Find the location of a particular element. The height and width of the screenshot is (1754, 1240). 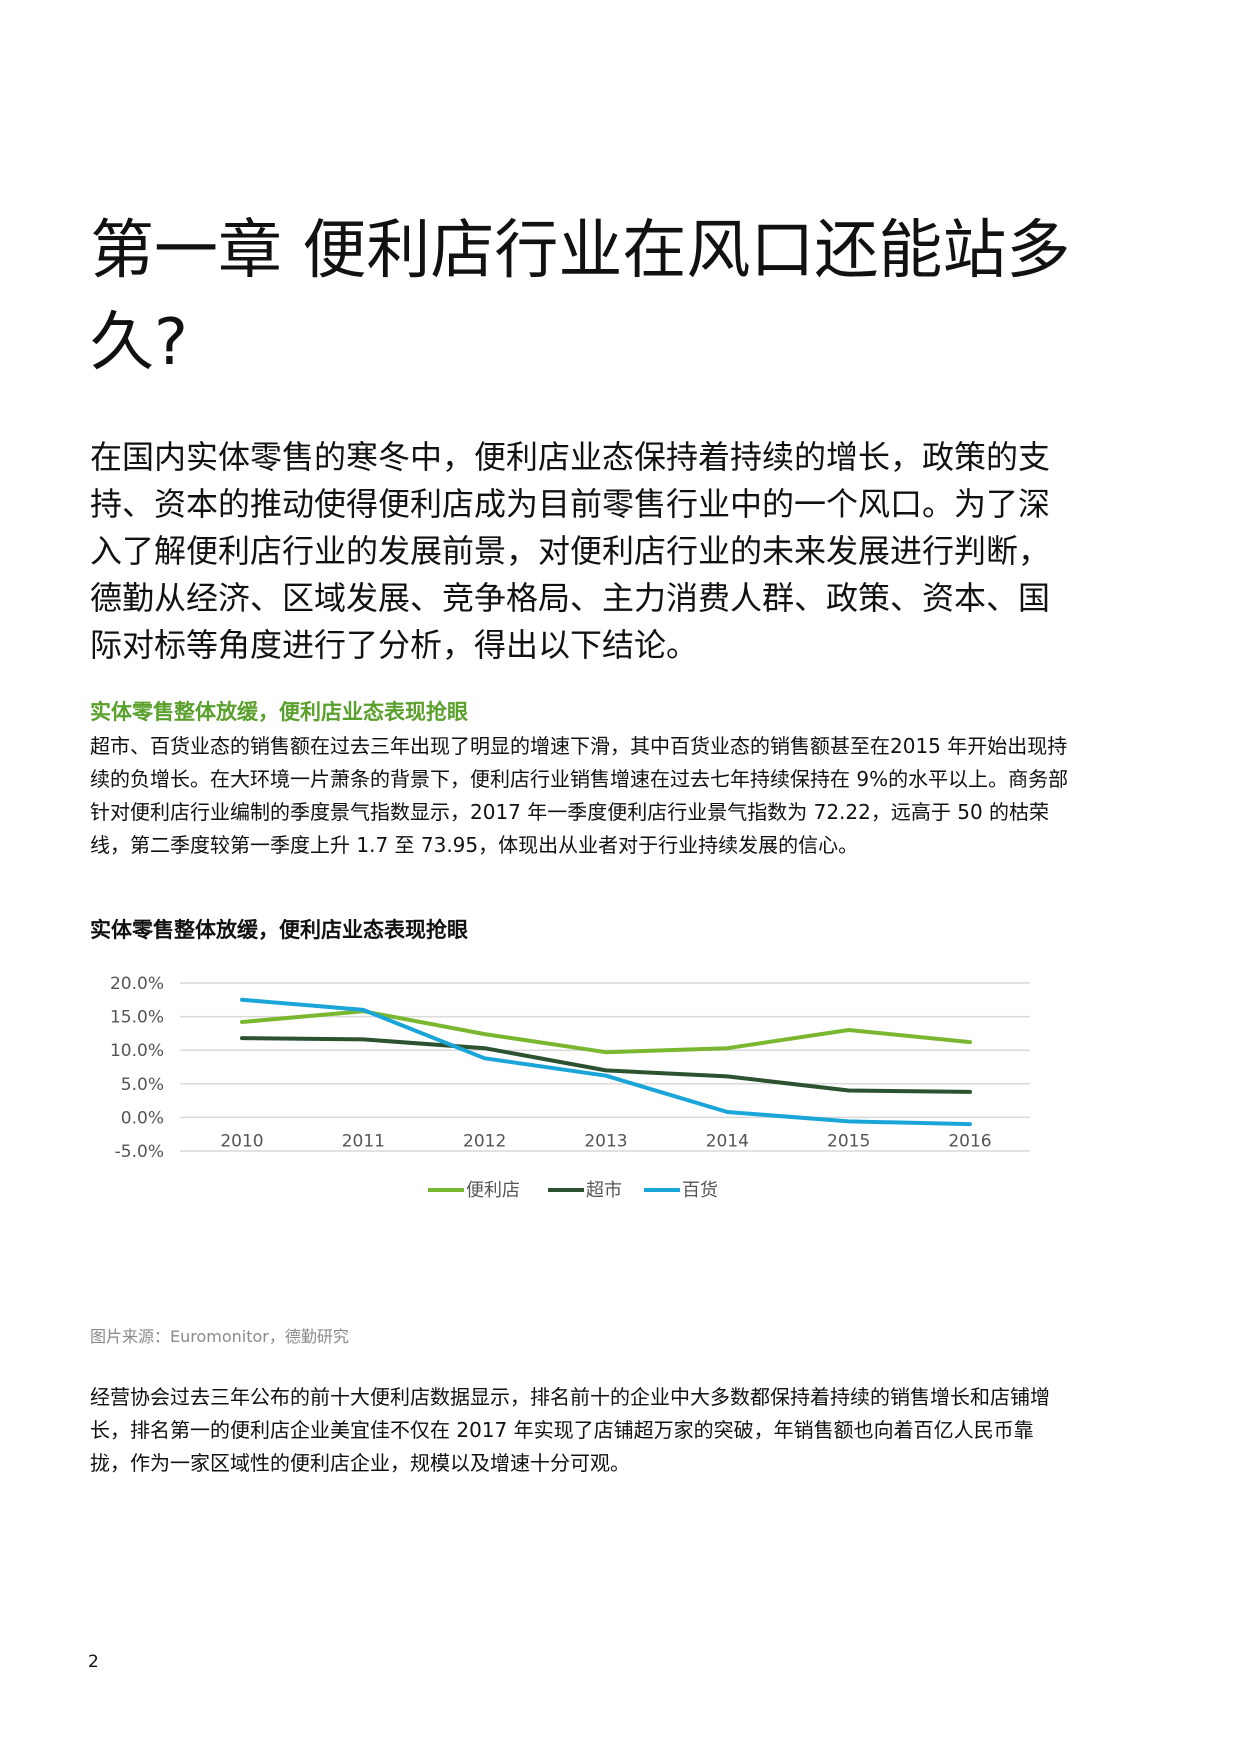

chart-legend: 便利店 超市 百货 is located at coordinates (573, 1190).